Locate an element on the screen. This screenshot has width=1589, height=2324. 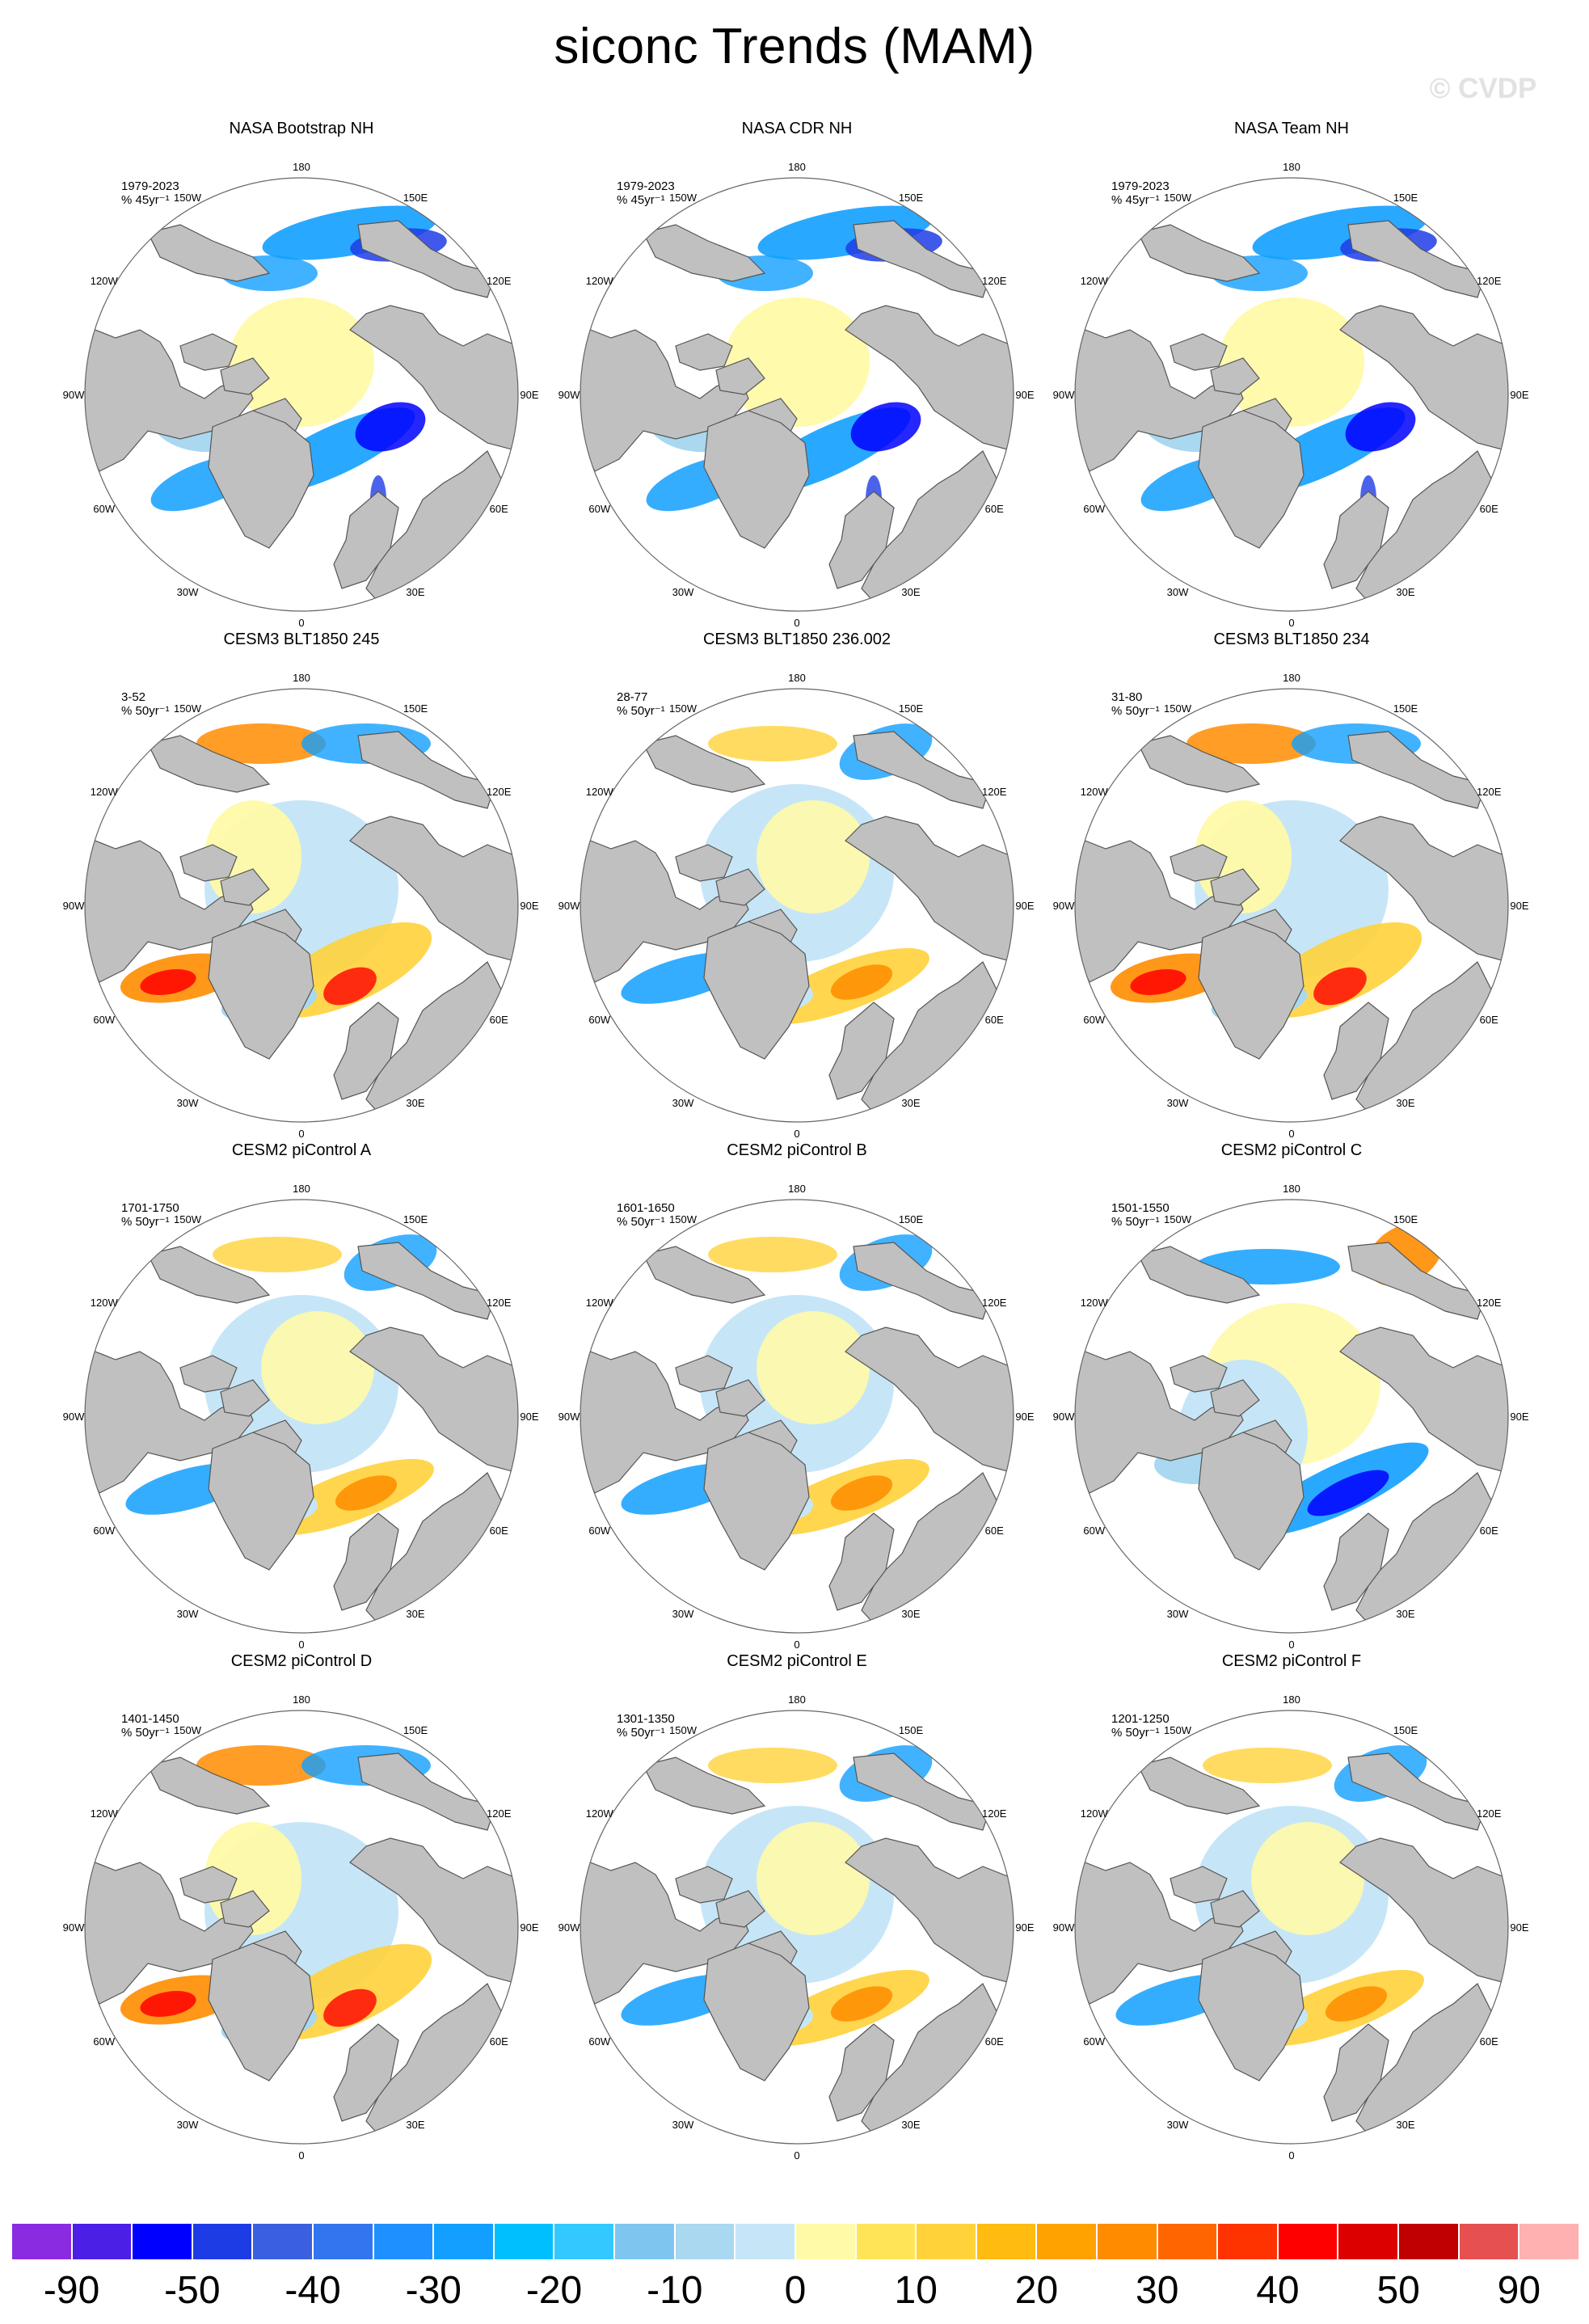
panel-title: CESM2 piControl D is located at coordinates (301, 1661).